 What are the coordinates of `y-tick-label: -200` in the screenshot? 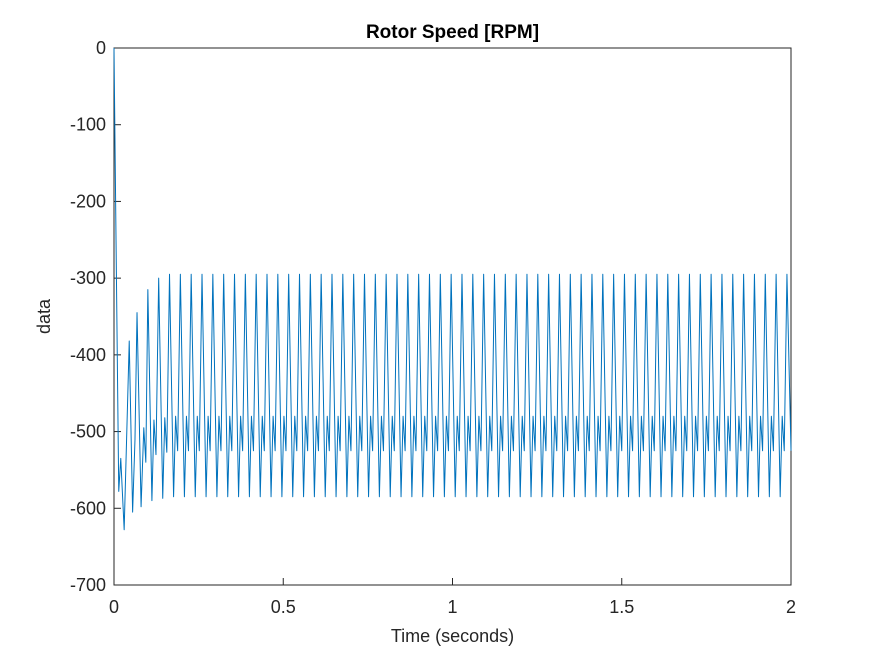 It's located at (88, 201).